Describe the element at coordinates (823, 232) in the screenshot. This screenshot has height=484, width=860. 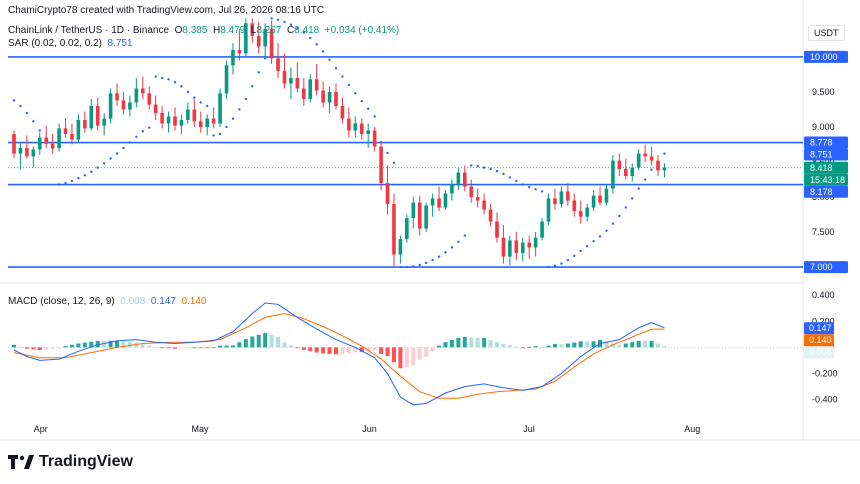
I see `price-tick-label: 7.500` at that location.